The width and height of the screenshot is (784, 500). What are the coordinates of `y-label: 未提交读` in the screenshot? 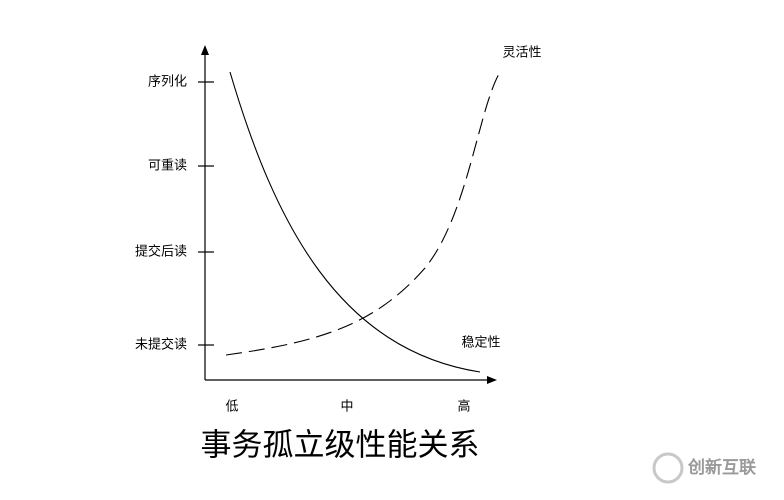 It's located at (161, 345).